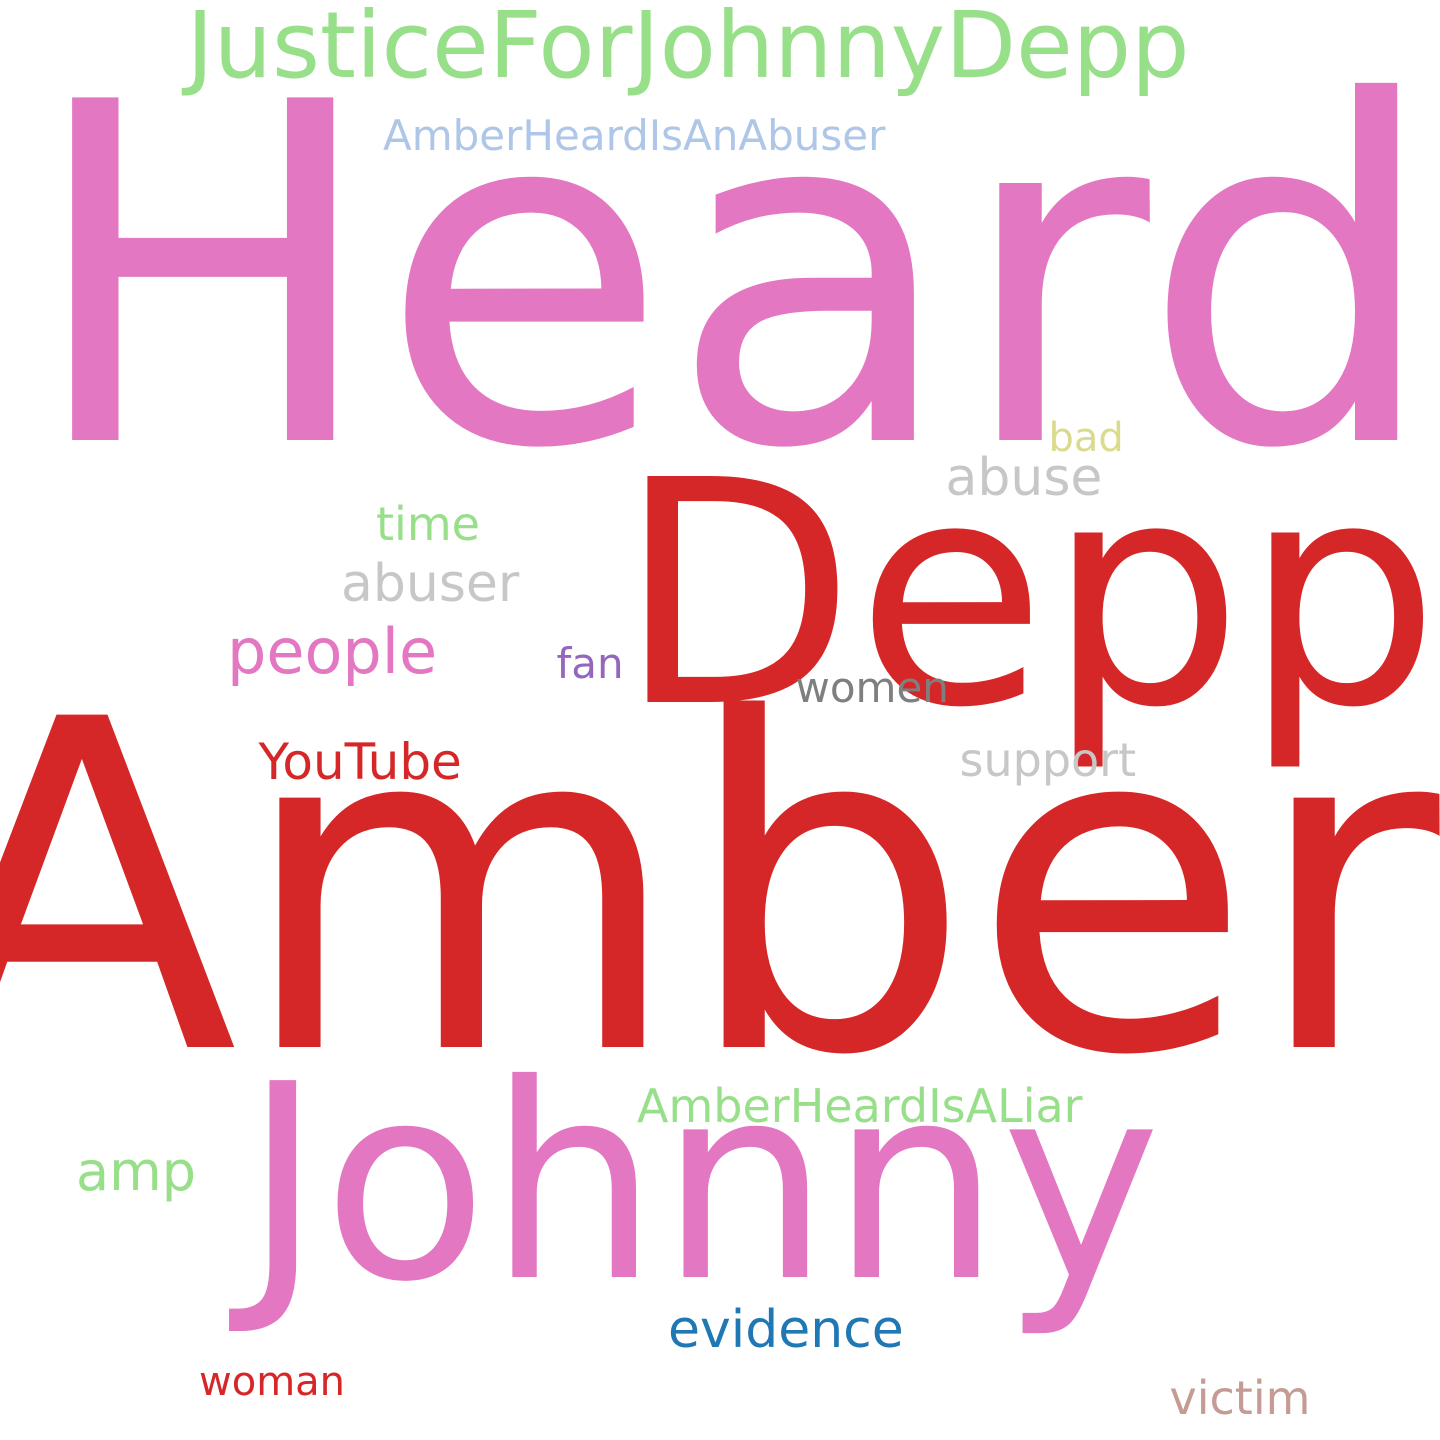 The width and height of the screenshot is (1440, 1440). Describe the element at coordinates (590, 663) in the screenshot. I see `word-fan: fan` at that location.